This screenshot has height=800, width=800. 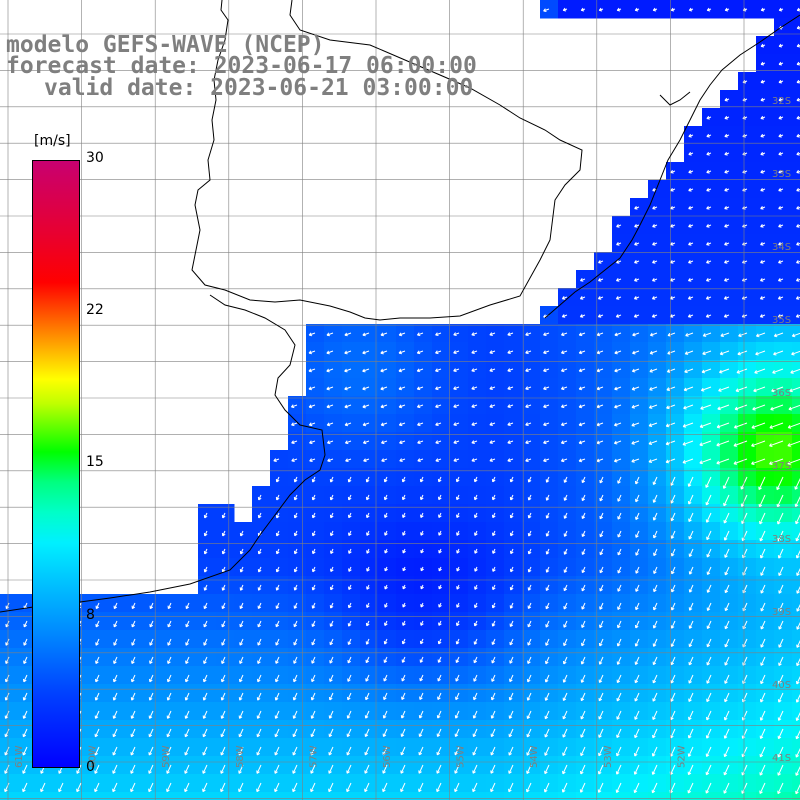 I want to click on lat-label: 32S, so click(x=781, y=101).